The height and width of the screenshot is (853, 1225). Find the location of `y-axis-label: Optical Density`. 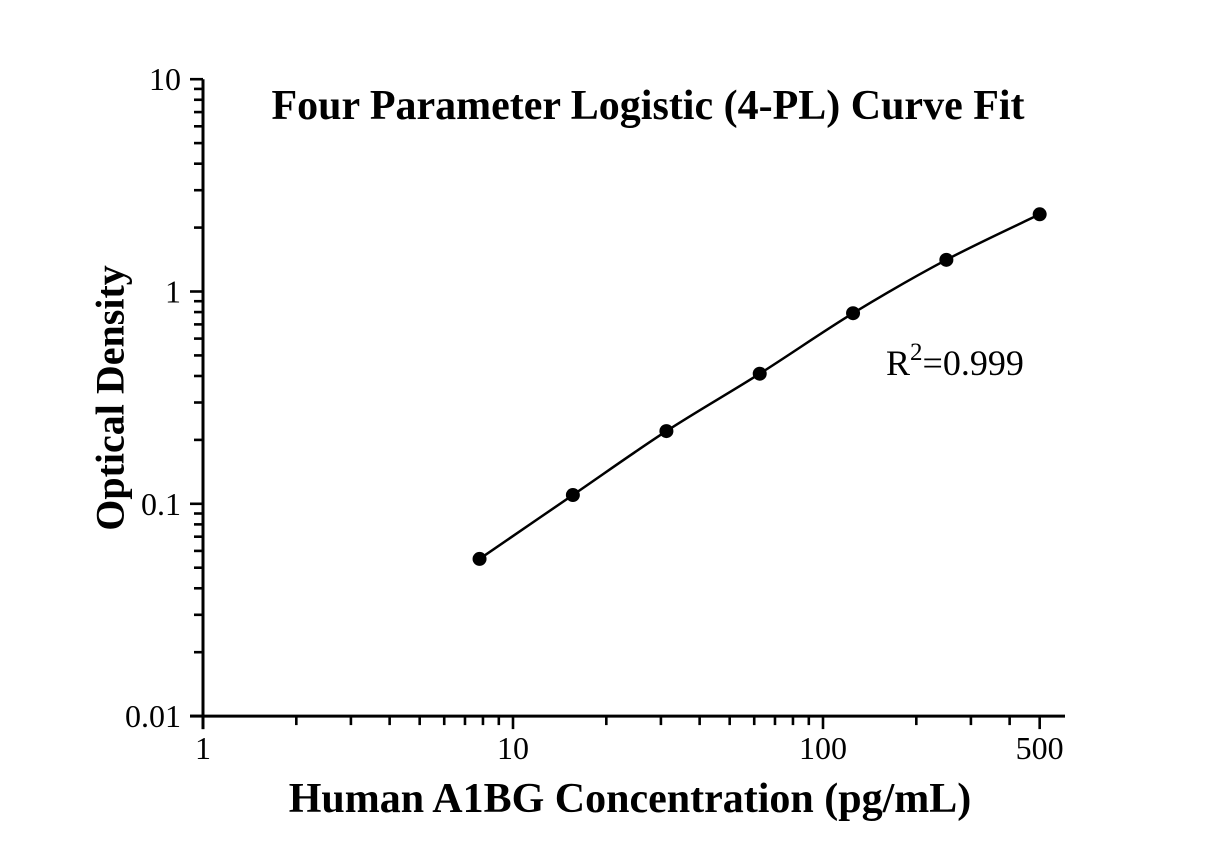

y-axis-label: Optical Density is located at coordinates (110, 398).